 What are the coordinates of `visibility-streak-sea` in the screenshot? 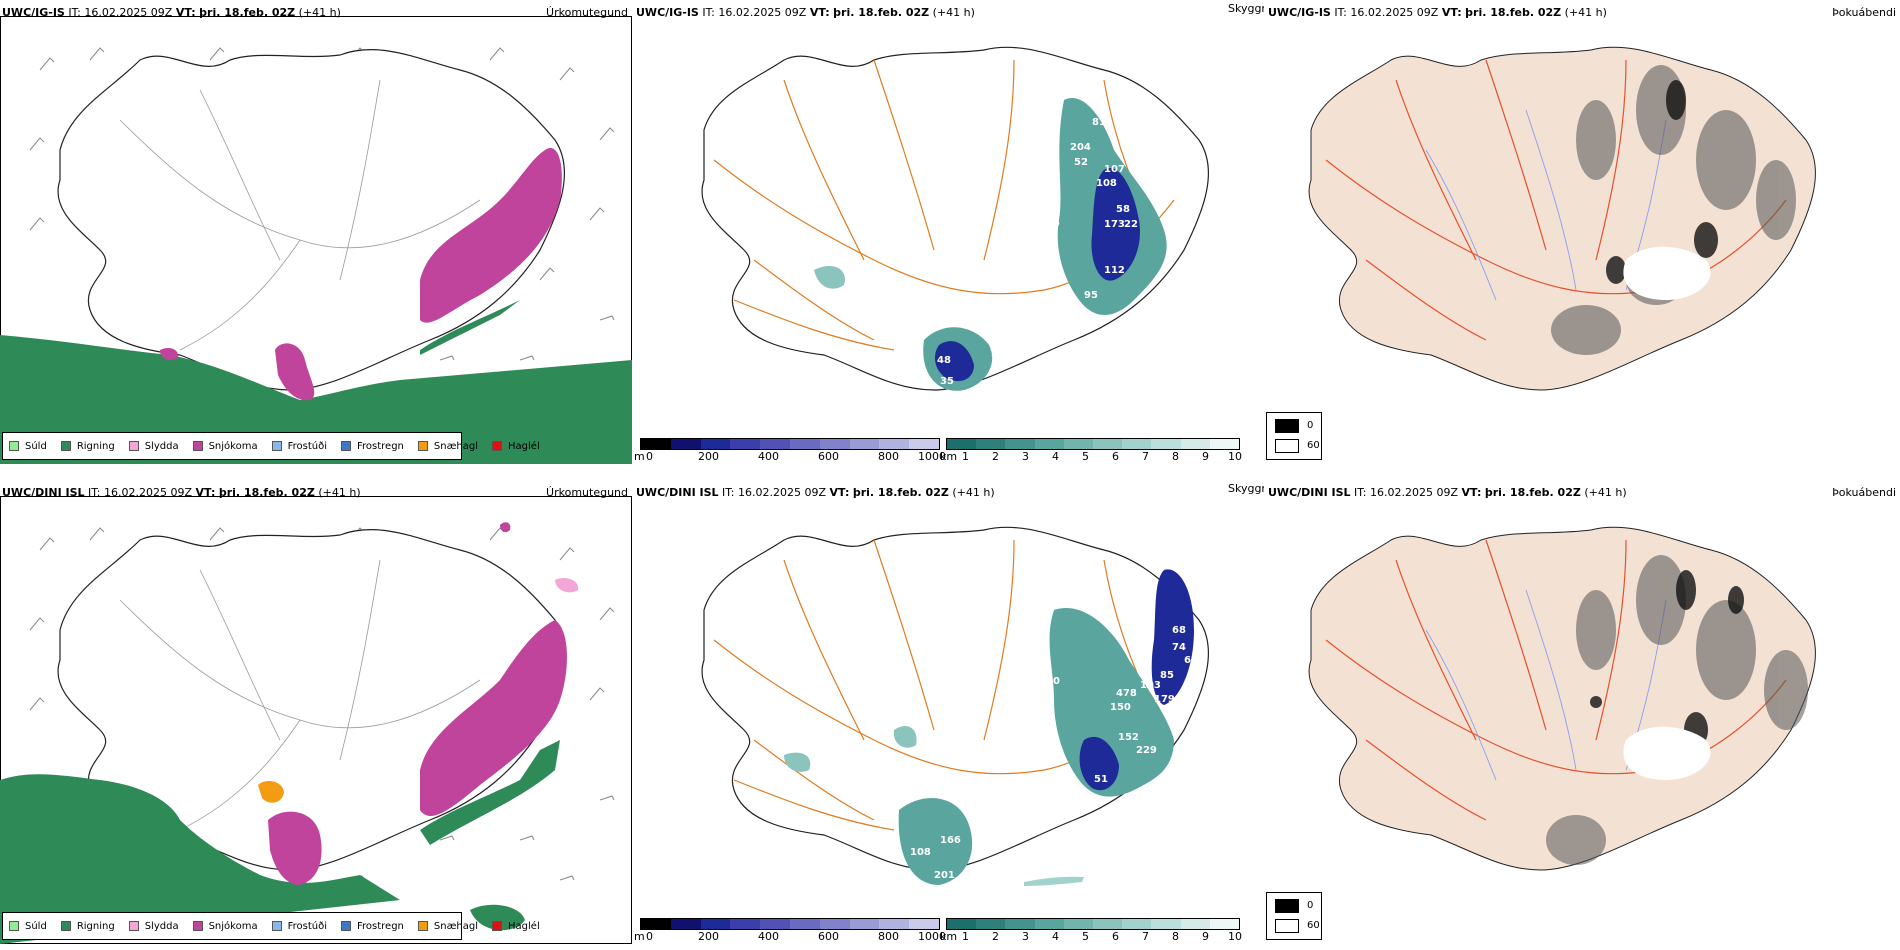 It's located at (1054, 881).